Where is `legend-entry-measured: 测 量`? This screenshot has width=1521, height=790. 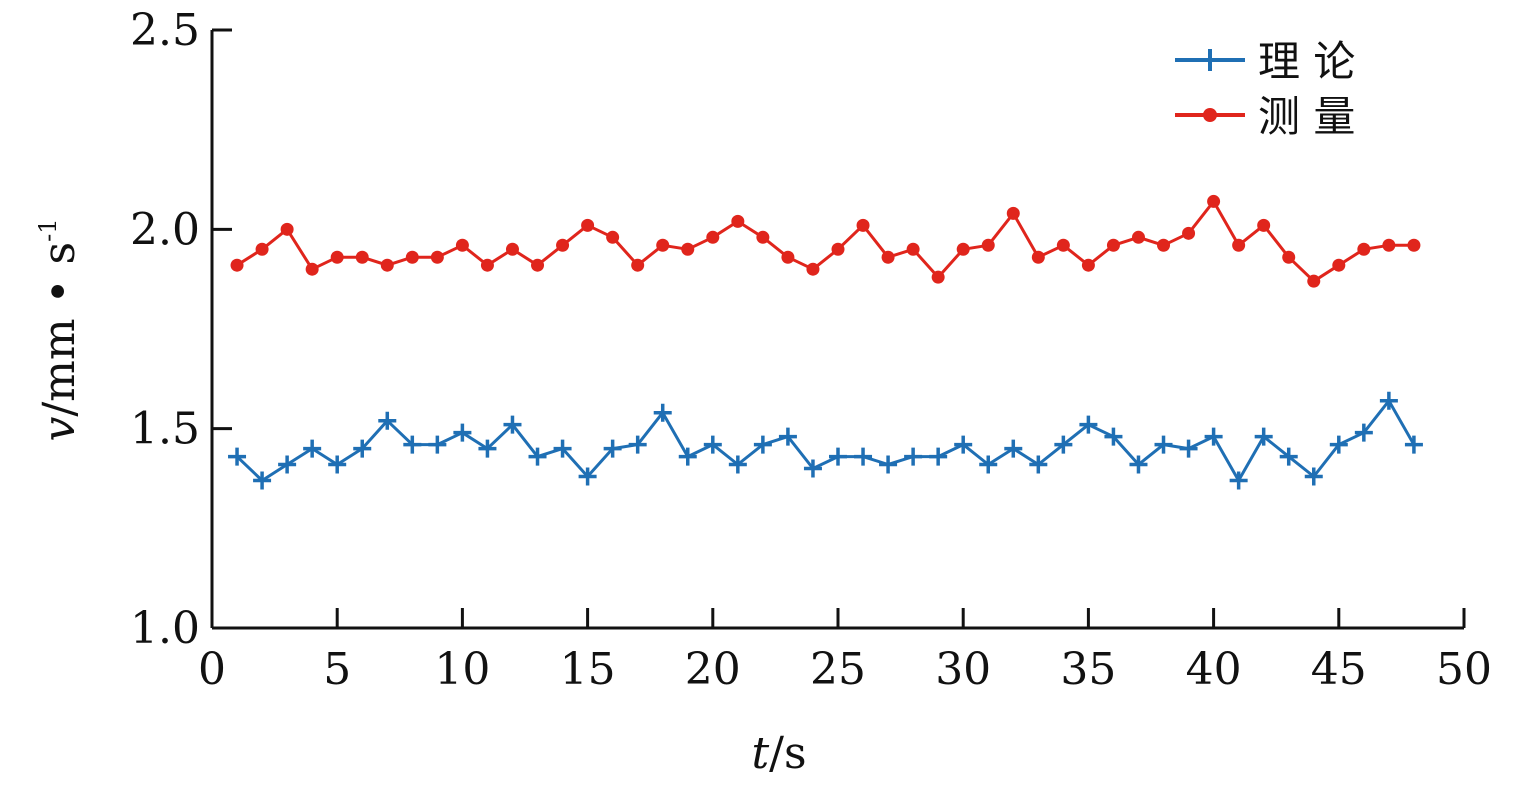 legend-entry-measured: 测 量 is located at coordinates (1265, 116).